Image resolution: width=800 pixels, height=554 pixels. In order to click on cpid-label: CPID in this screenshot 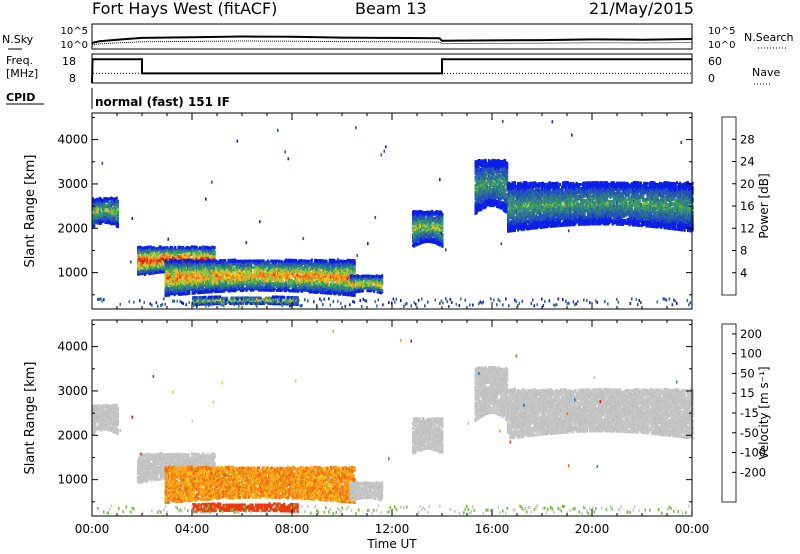, I will do `click(20, 97)`.